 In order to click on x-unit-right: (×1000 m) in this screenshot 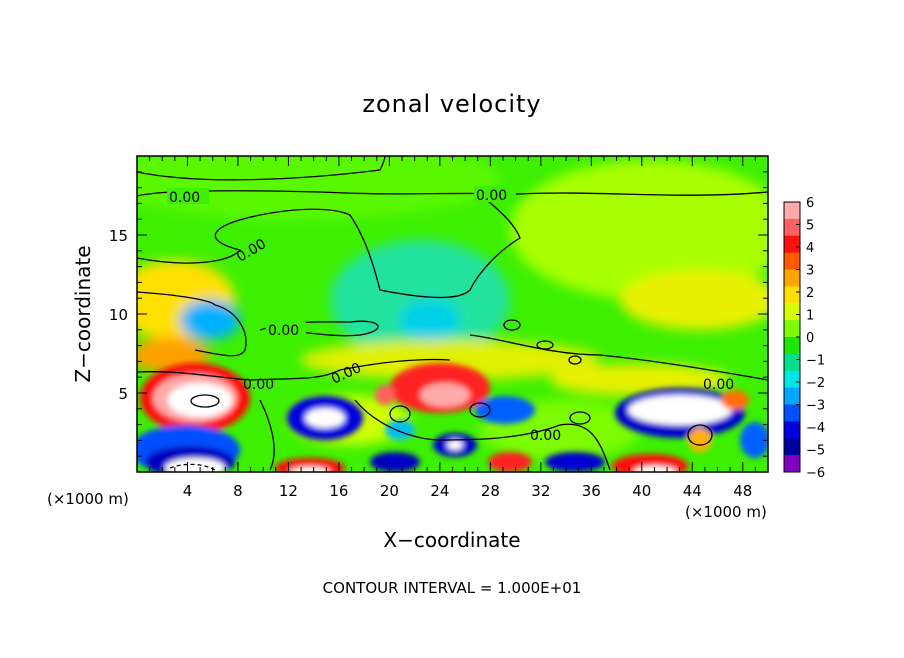, I will do `click(726, 512)`.